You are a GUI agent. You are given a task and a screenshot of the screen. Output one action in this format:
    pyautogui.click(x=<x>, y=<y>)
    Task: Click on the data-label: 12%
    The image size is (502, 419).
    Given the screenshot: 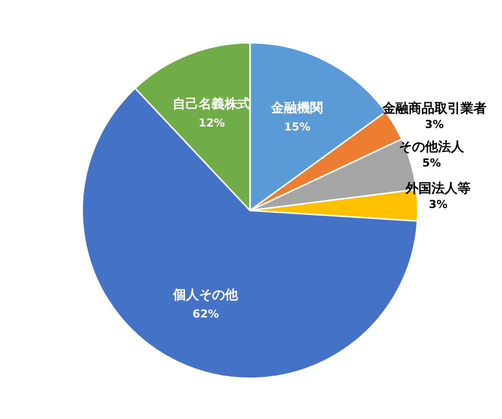 What is the action you would take?
    pyautogui.click(x=211, y=123)
    